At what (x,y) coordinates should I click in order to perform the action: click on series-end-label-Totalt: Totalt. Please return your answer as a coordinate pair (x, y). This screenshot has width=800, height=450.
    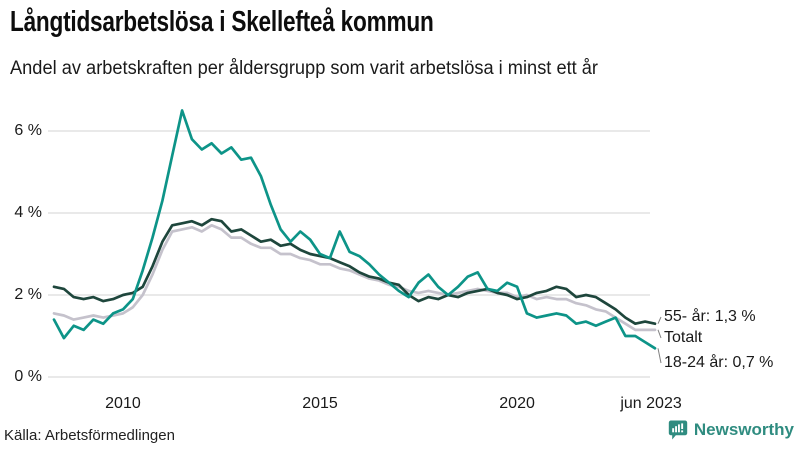
    Looking at the image, I should click on (683, 337).